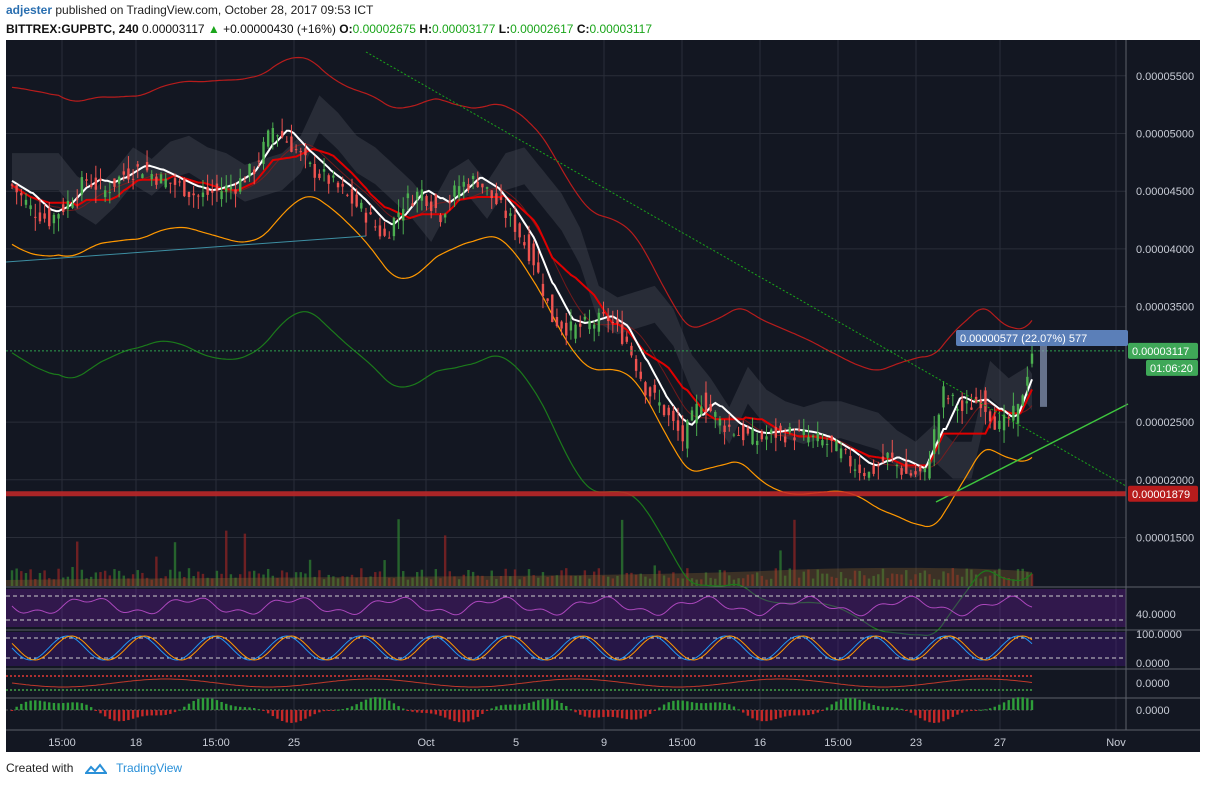 This screenshot has width=1206, height=786. What do you see at coordinates (149, 768) in the screenshot?
I see `tradingview-brand: TradingView` at bounding box center [149, 768].